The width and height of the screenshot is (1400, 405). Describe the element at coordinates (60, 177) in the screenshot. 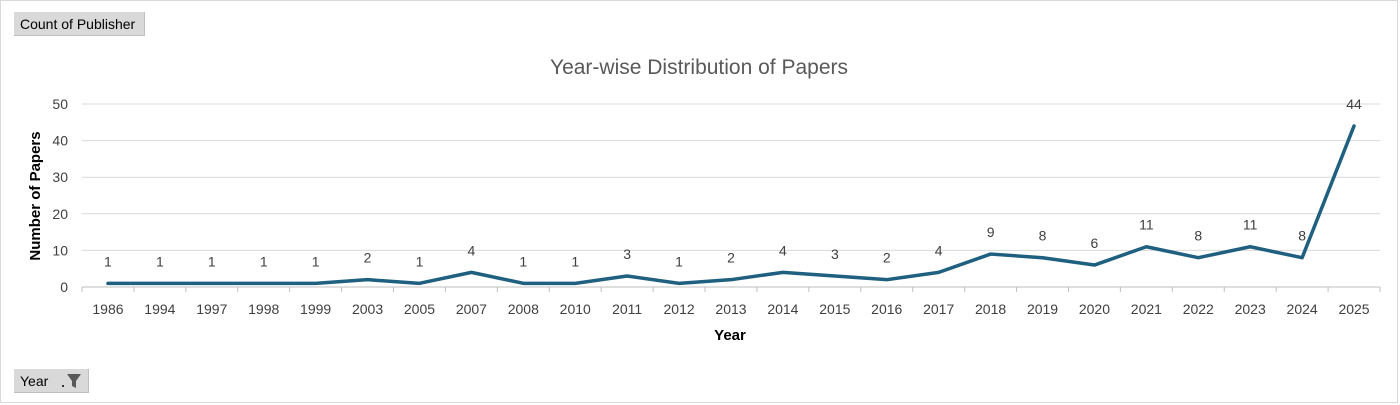

I see `y-tick-label: 30` at that location.